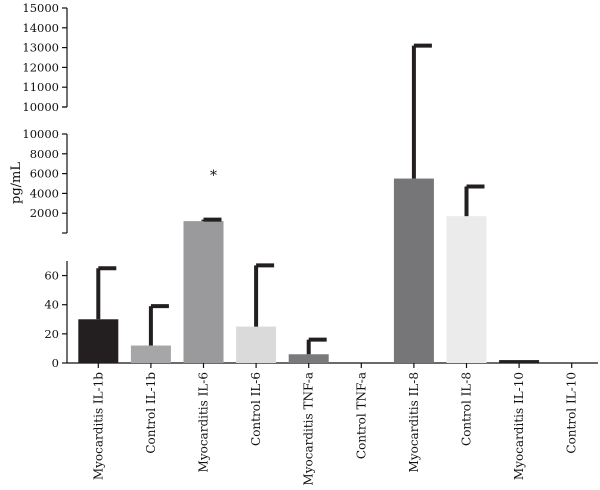  I want to click on y-tick-label: 40, so click(51, 305).